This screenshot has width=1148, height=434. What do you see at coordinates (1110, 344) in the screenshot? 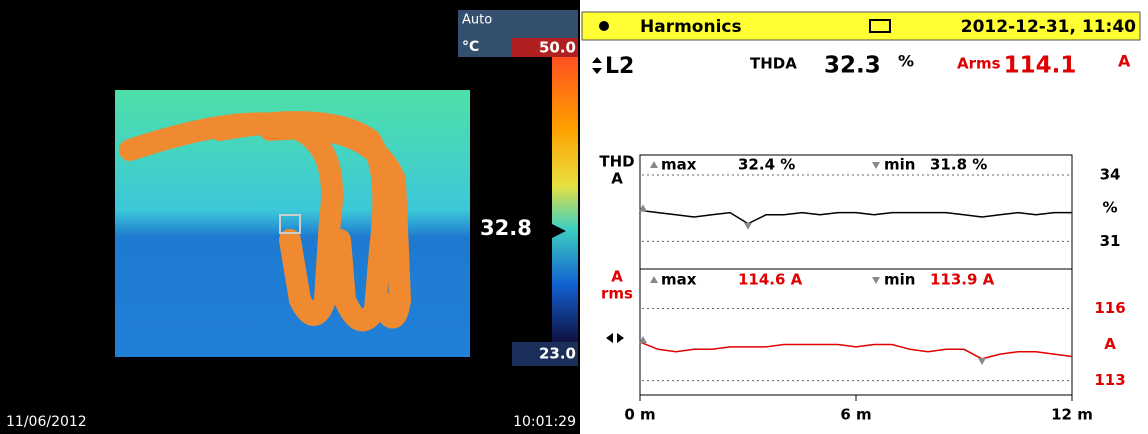
I see `y-unit: A` at bounding box center [1110, 344].